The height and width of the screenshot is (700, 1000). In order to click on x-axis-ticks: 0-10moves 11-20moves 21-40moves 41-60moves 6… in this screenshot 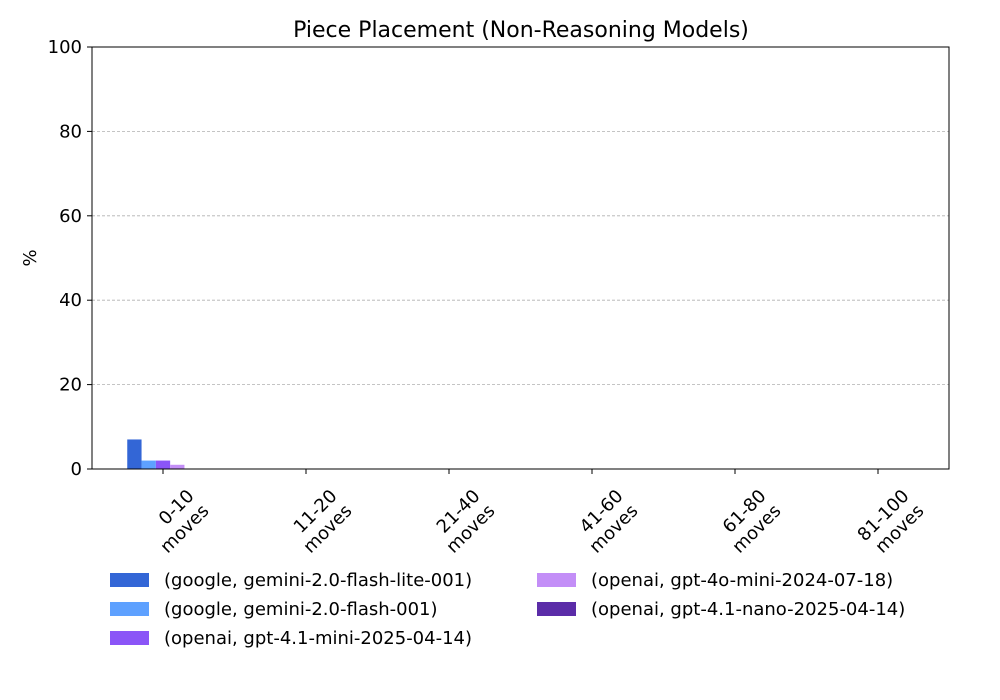, I will do `click(535, 515)`.